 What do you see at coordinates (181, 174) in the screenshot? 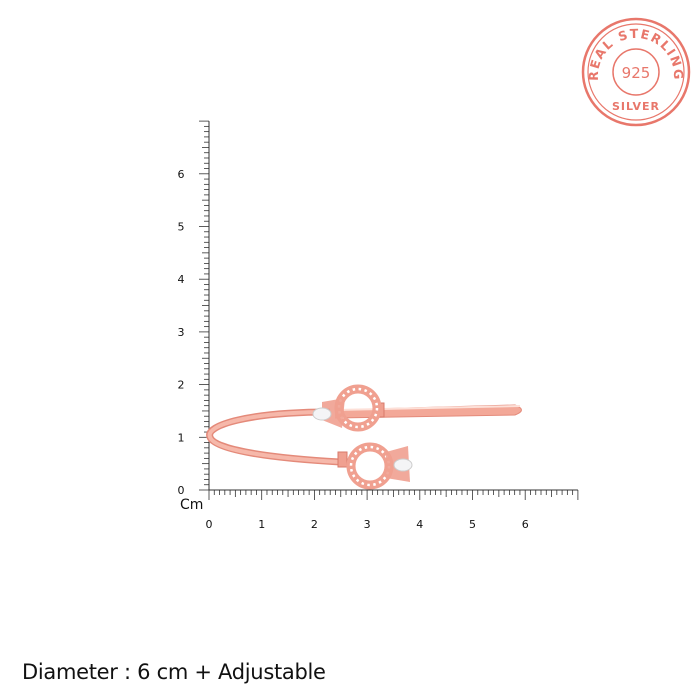
I see `y-tick-label: 6` at bounding box center [181, 174].